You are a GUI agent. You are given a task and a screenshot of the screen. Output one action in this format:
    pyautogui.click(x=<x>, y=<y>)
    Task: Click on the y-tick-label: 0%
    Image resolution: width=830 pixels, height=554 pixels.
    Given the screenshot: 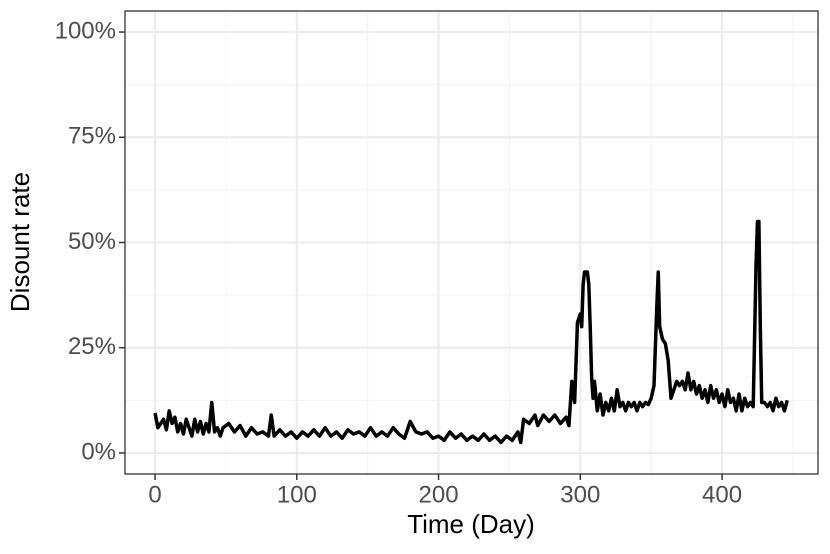 What is the action you would take?
    pyautogui.click(x=98, y=451)
    